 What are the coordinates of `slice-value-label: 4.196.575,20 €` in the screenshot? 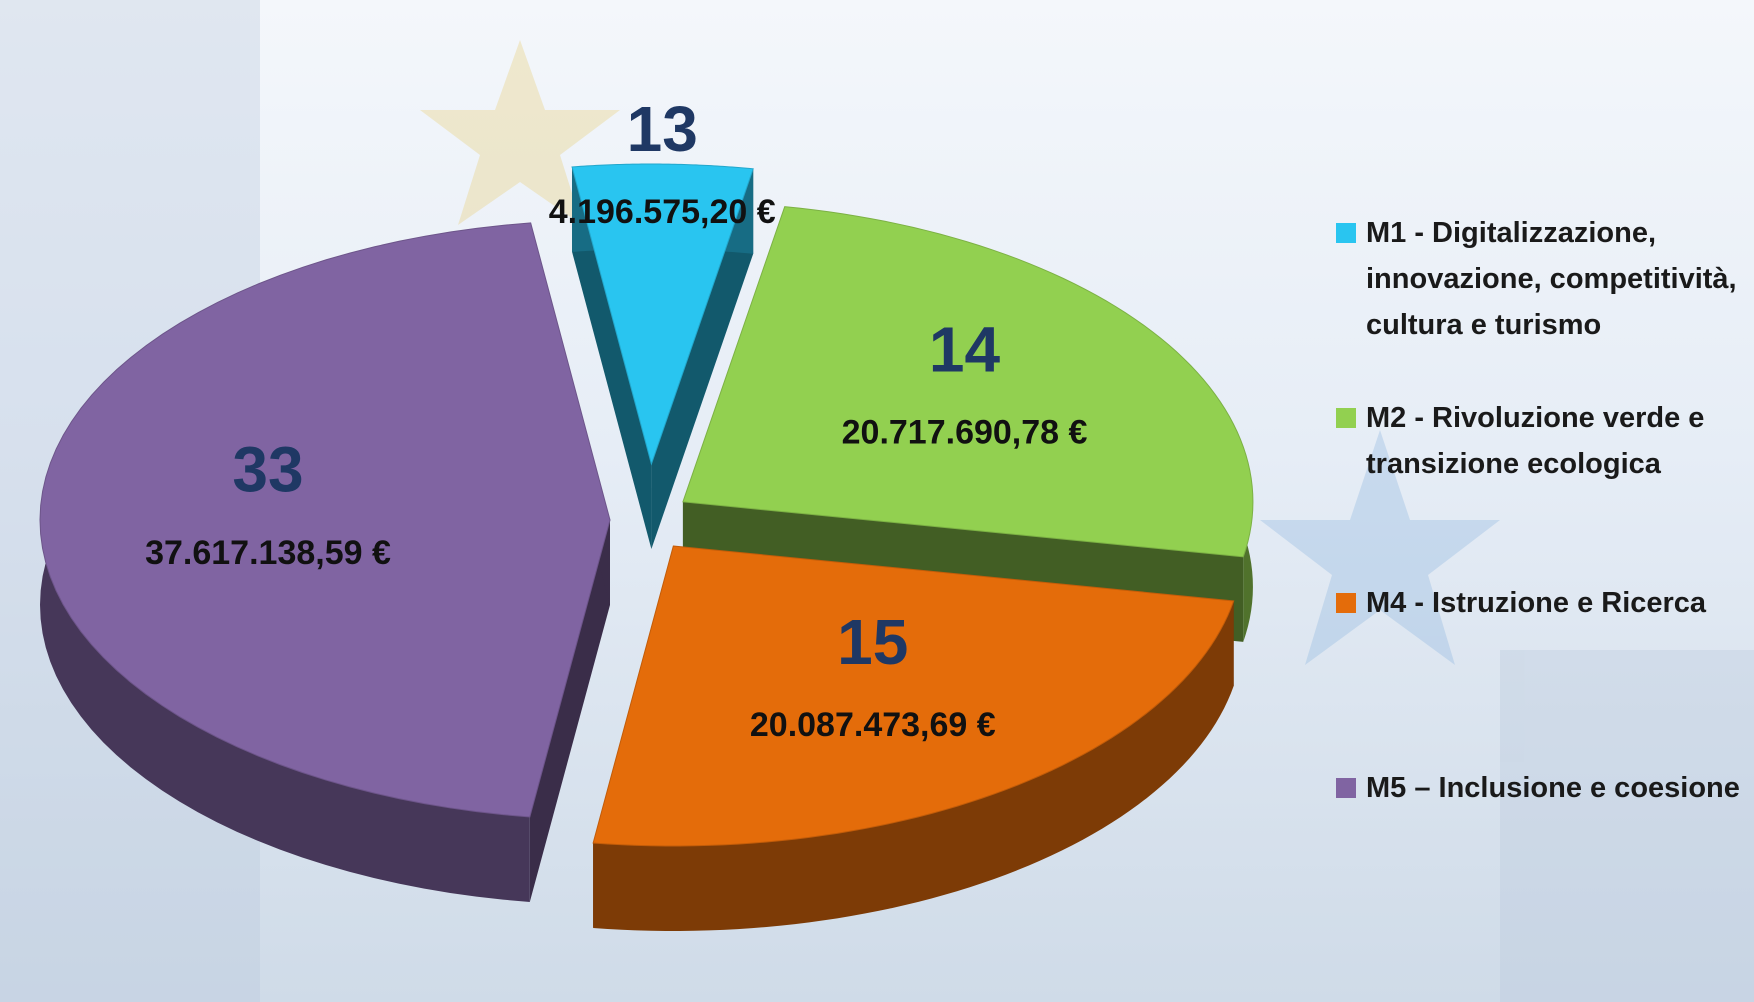 It's located at (662, 212).